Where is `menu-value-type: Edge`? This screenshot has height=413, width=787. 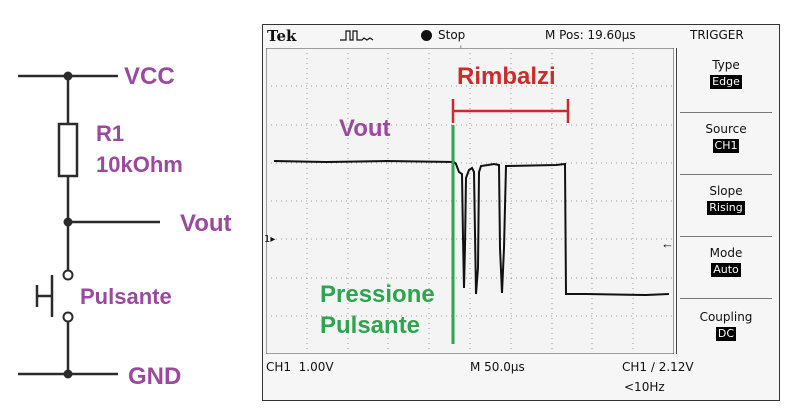 menu-value-type: Edge is located at coordinates (726, 82).